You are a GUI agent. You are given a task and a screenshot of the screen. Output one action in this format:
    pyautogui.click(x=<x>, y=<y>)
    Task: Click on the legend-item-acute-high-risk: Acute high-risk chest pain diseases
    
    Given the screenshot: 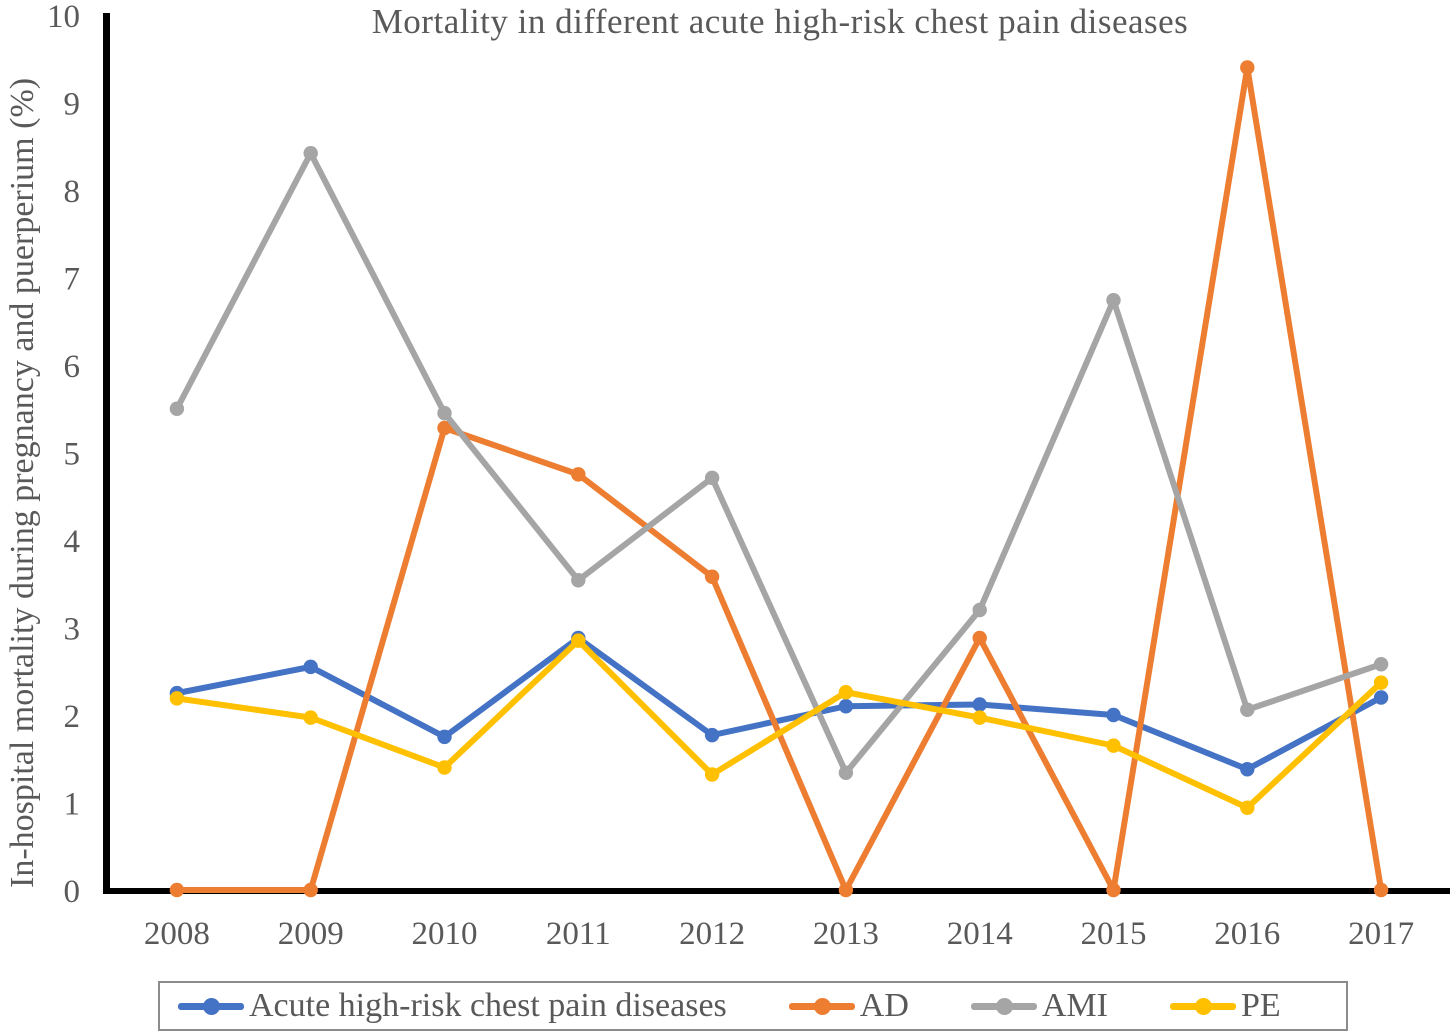 What is the action you would take?
    pyautogui.click(x=452, y=1006)
    